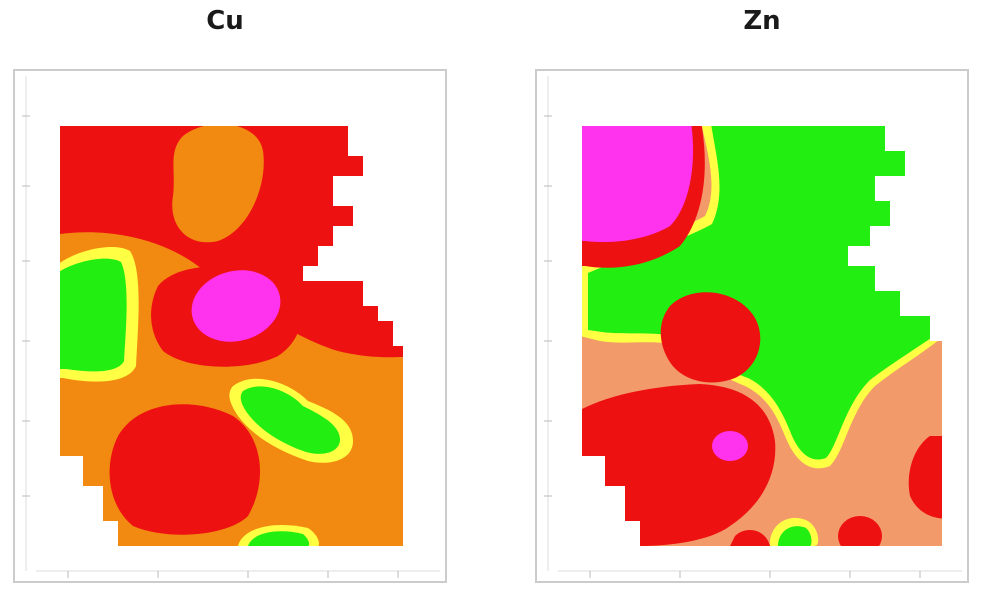 Image resolution: width=996 pixels, height=602 pixels. What do you see at coordinates (762, 21) in the screenshot?
I see `map-title-zn: Zn` at bounding box center [762, 21].